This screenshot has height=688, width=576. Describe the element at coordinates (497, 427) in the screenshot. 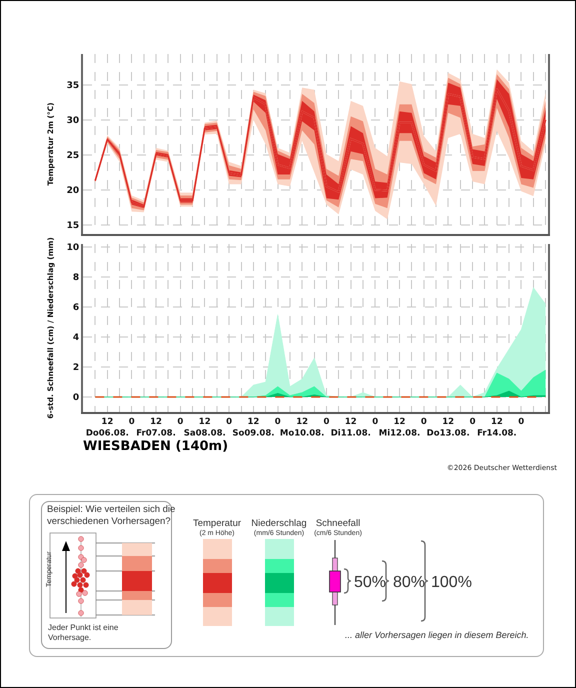

I see `x-tick-label: 12 Fr14.08.` at that location.